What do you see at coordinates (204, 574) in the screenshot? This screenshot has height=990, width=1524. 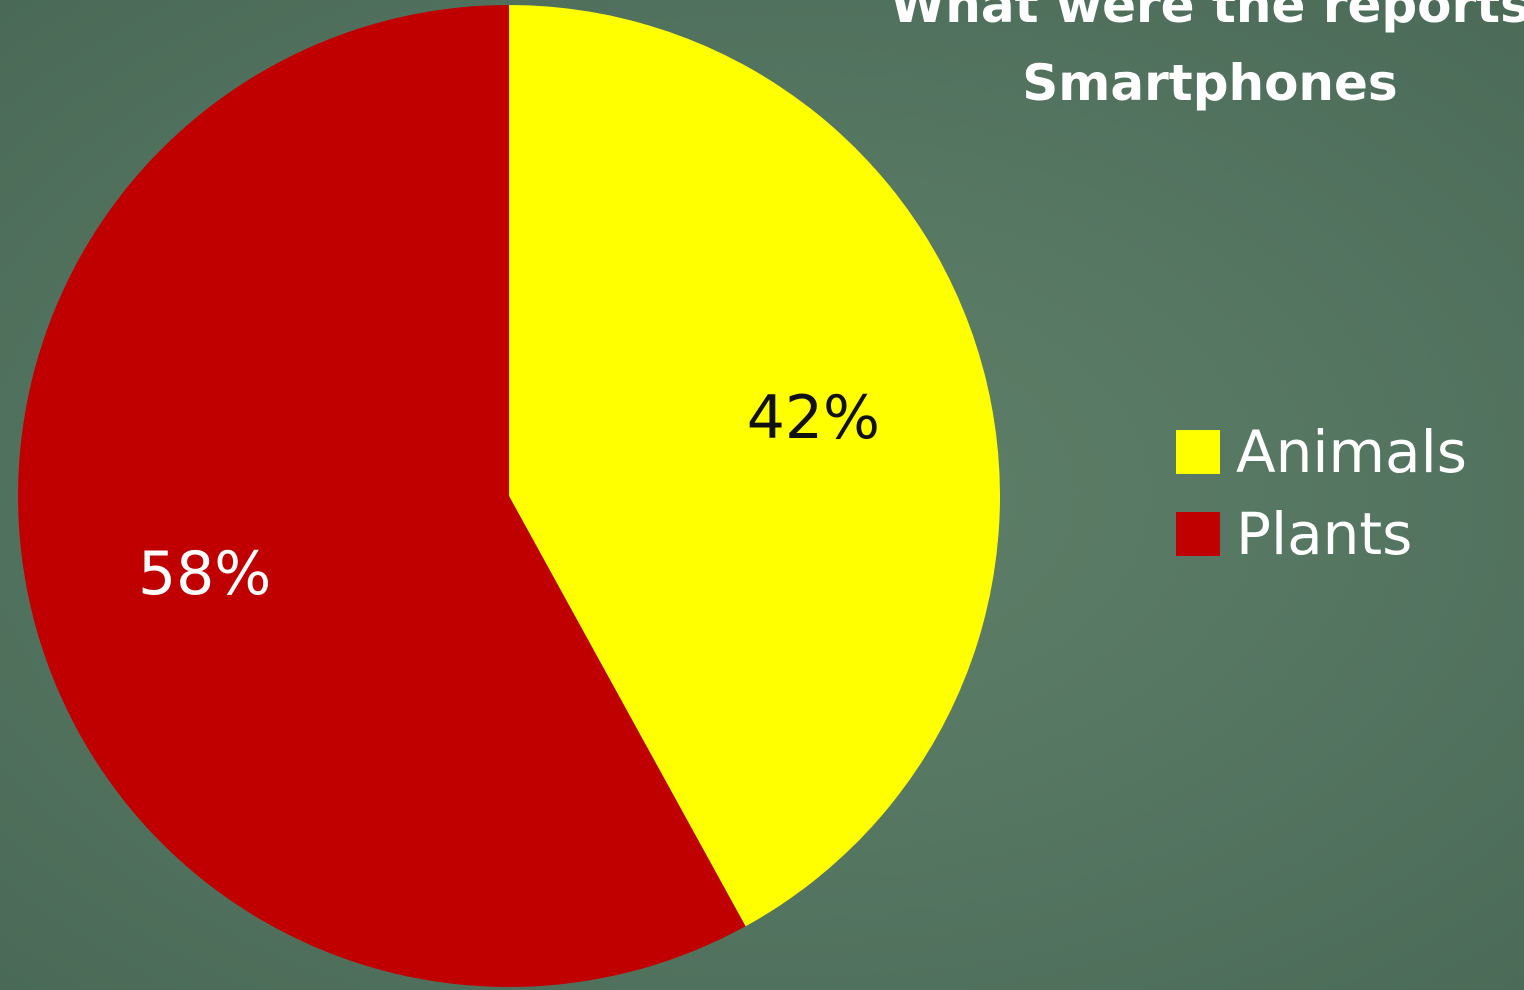 I see `data-label-plants: 58%` at bounding box center [204, 574].